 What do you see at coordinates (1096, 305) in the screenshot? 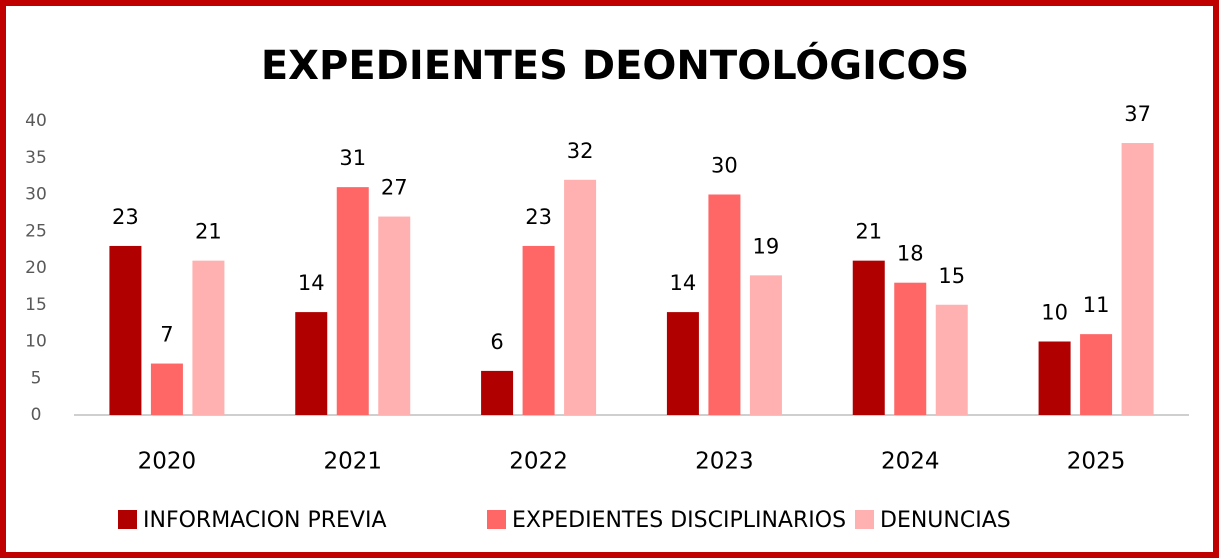
I see `value-label: 11` at bounding box center [1096, 305].